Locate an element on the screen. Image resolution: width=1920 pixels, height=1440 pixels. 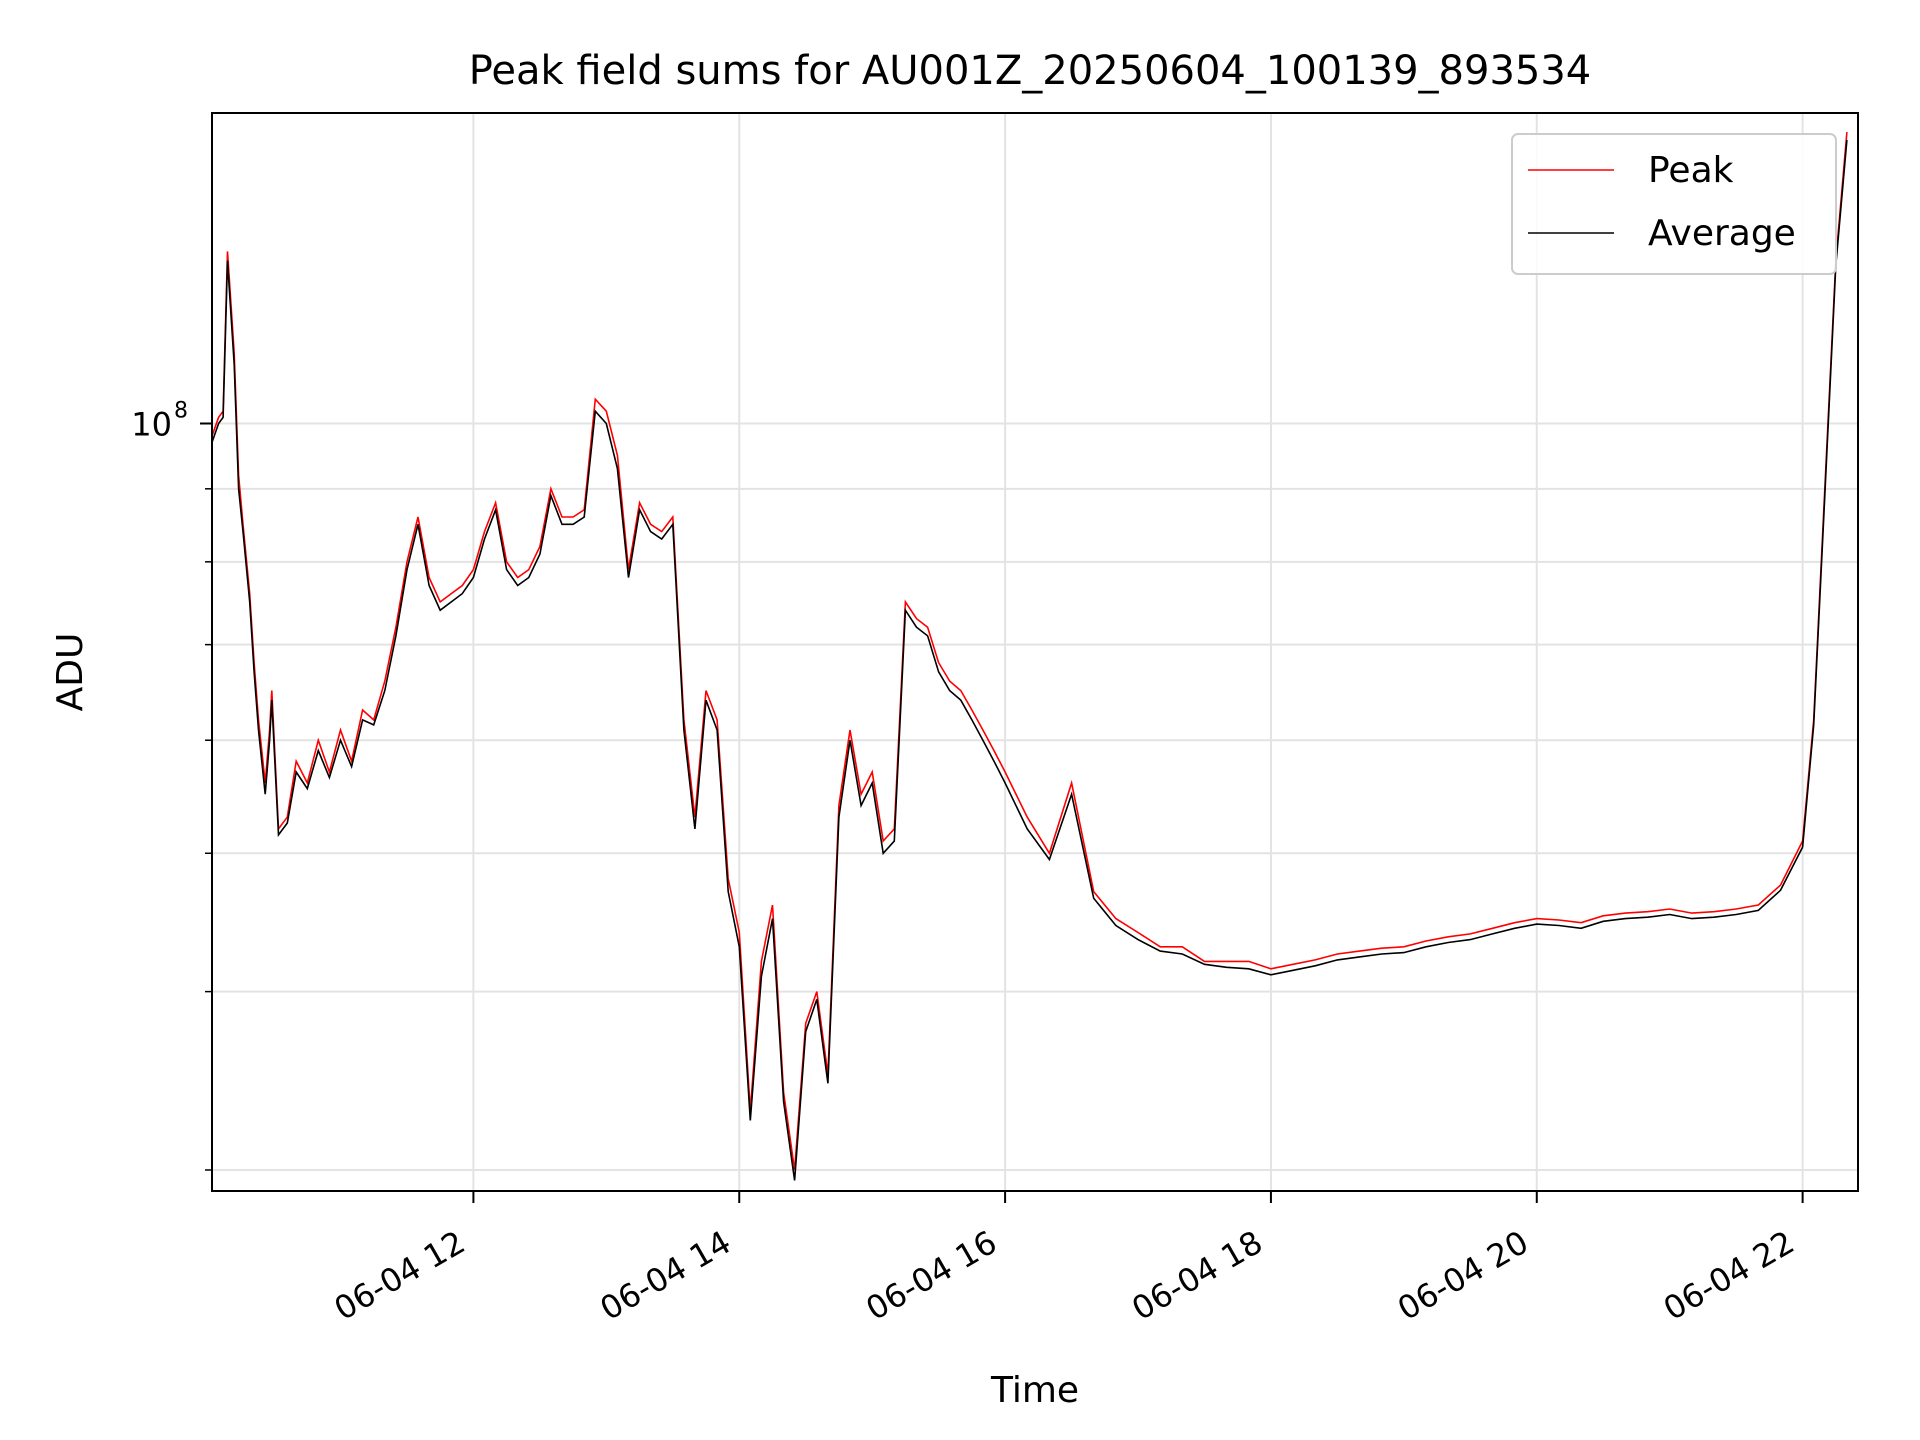
y-tick-exponent: 8 is located at coordinates (181, 410).